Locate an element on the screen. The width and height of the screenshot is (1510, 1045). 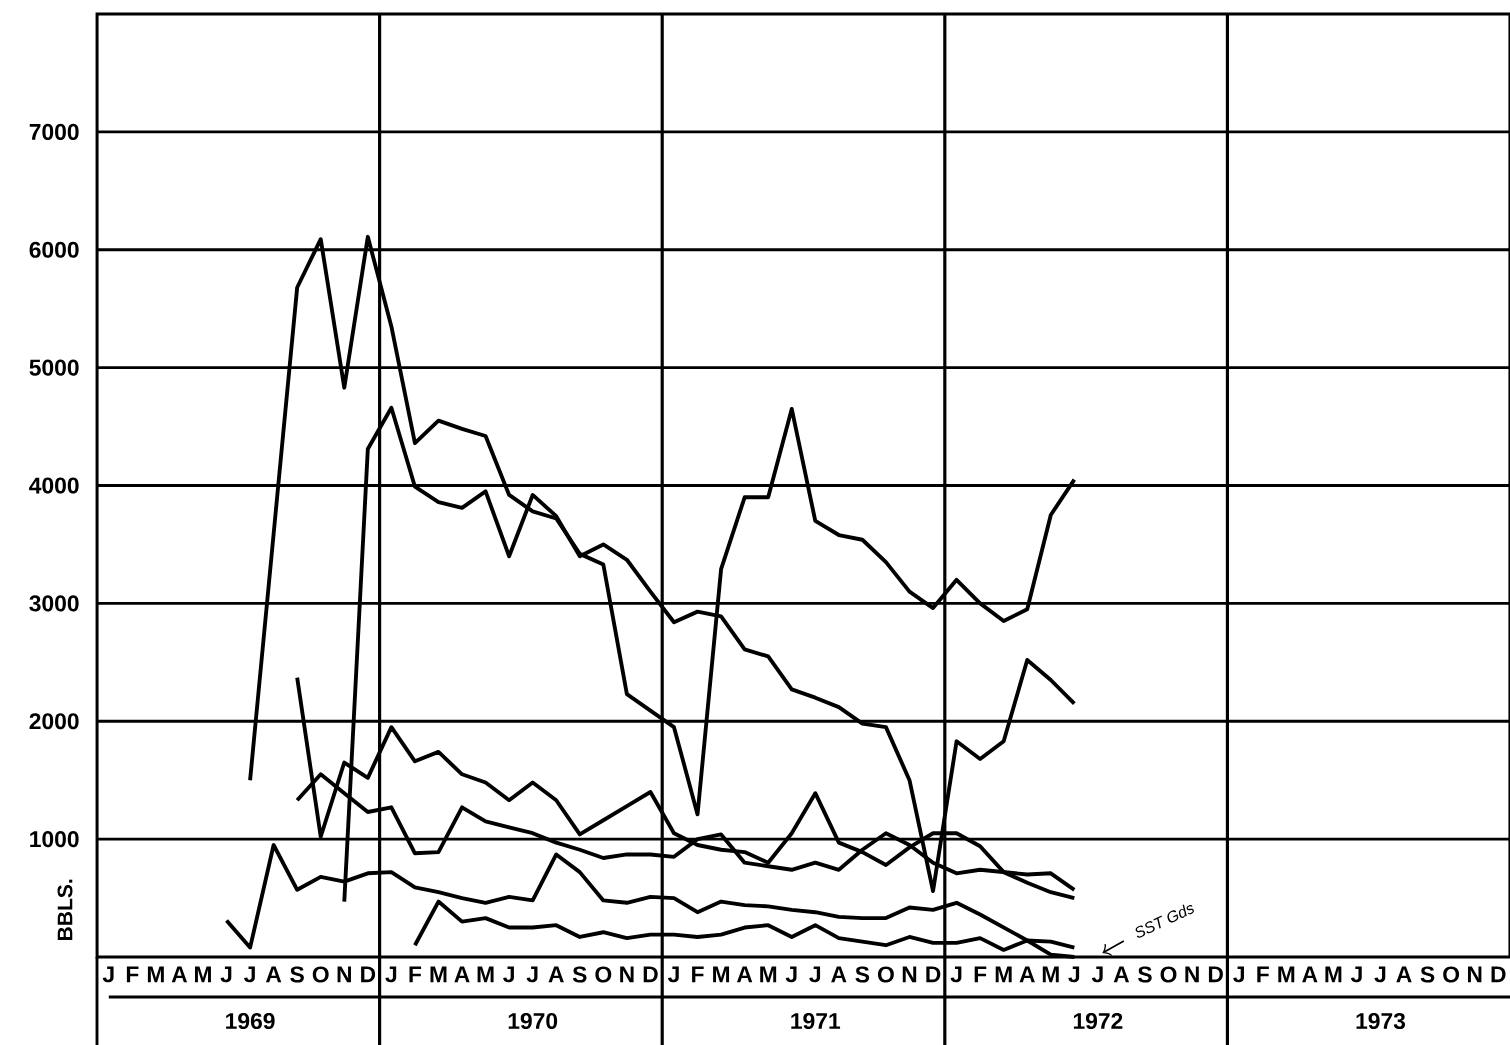
annotation: SST Gds is located at coordinates (1164, 921).